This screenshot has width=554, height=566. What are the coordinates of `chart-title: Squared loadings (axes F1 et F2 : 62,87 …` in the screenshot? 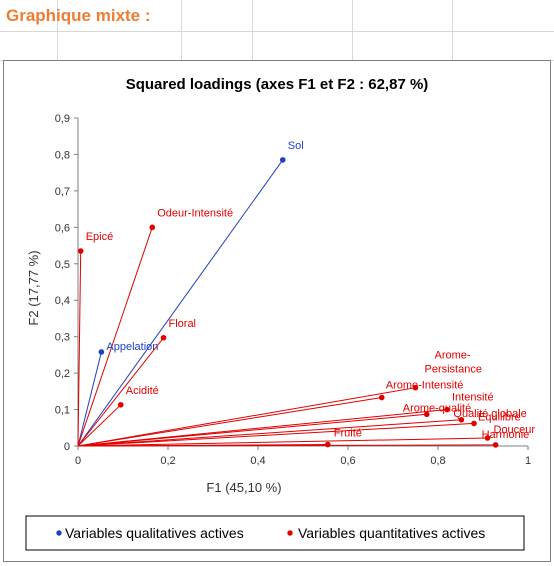 It's located at (277, 84).